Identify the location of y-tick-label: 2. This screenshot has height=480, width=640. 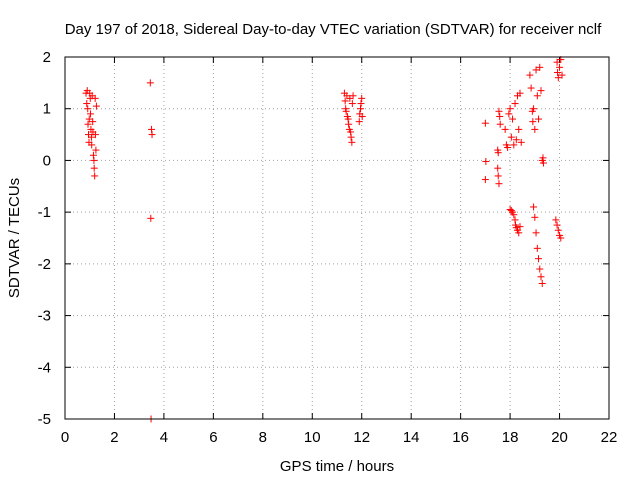
(47, 57).